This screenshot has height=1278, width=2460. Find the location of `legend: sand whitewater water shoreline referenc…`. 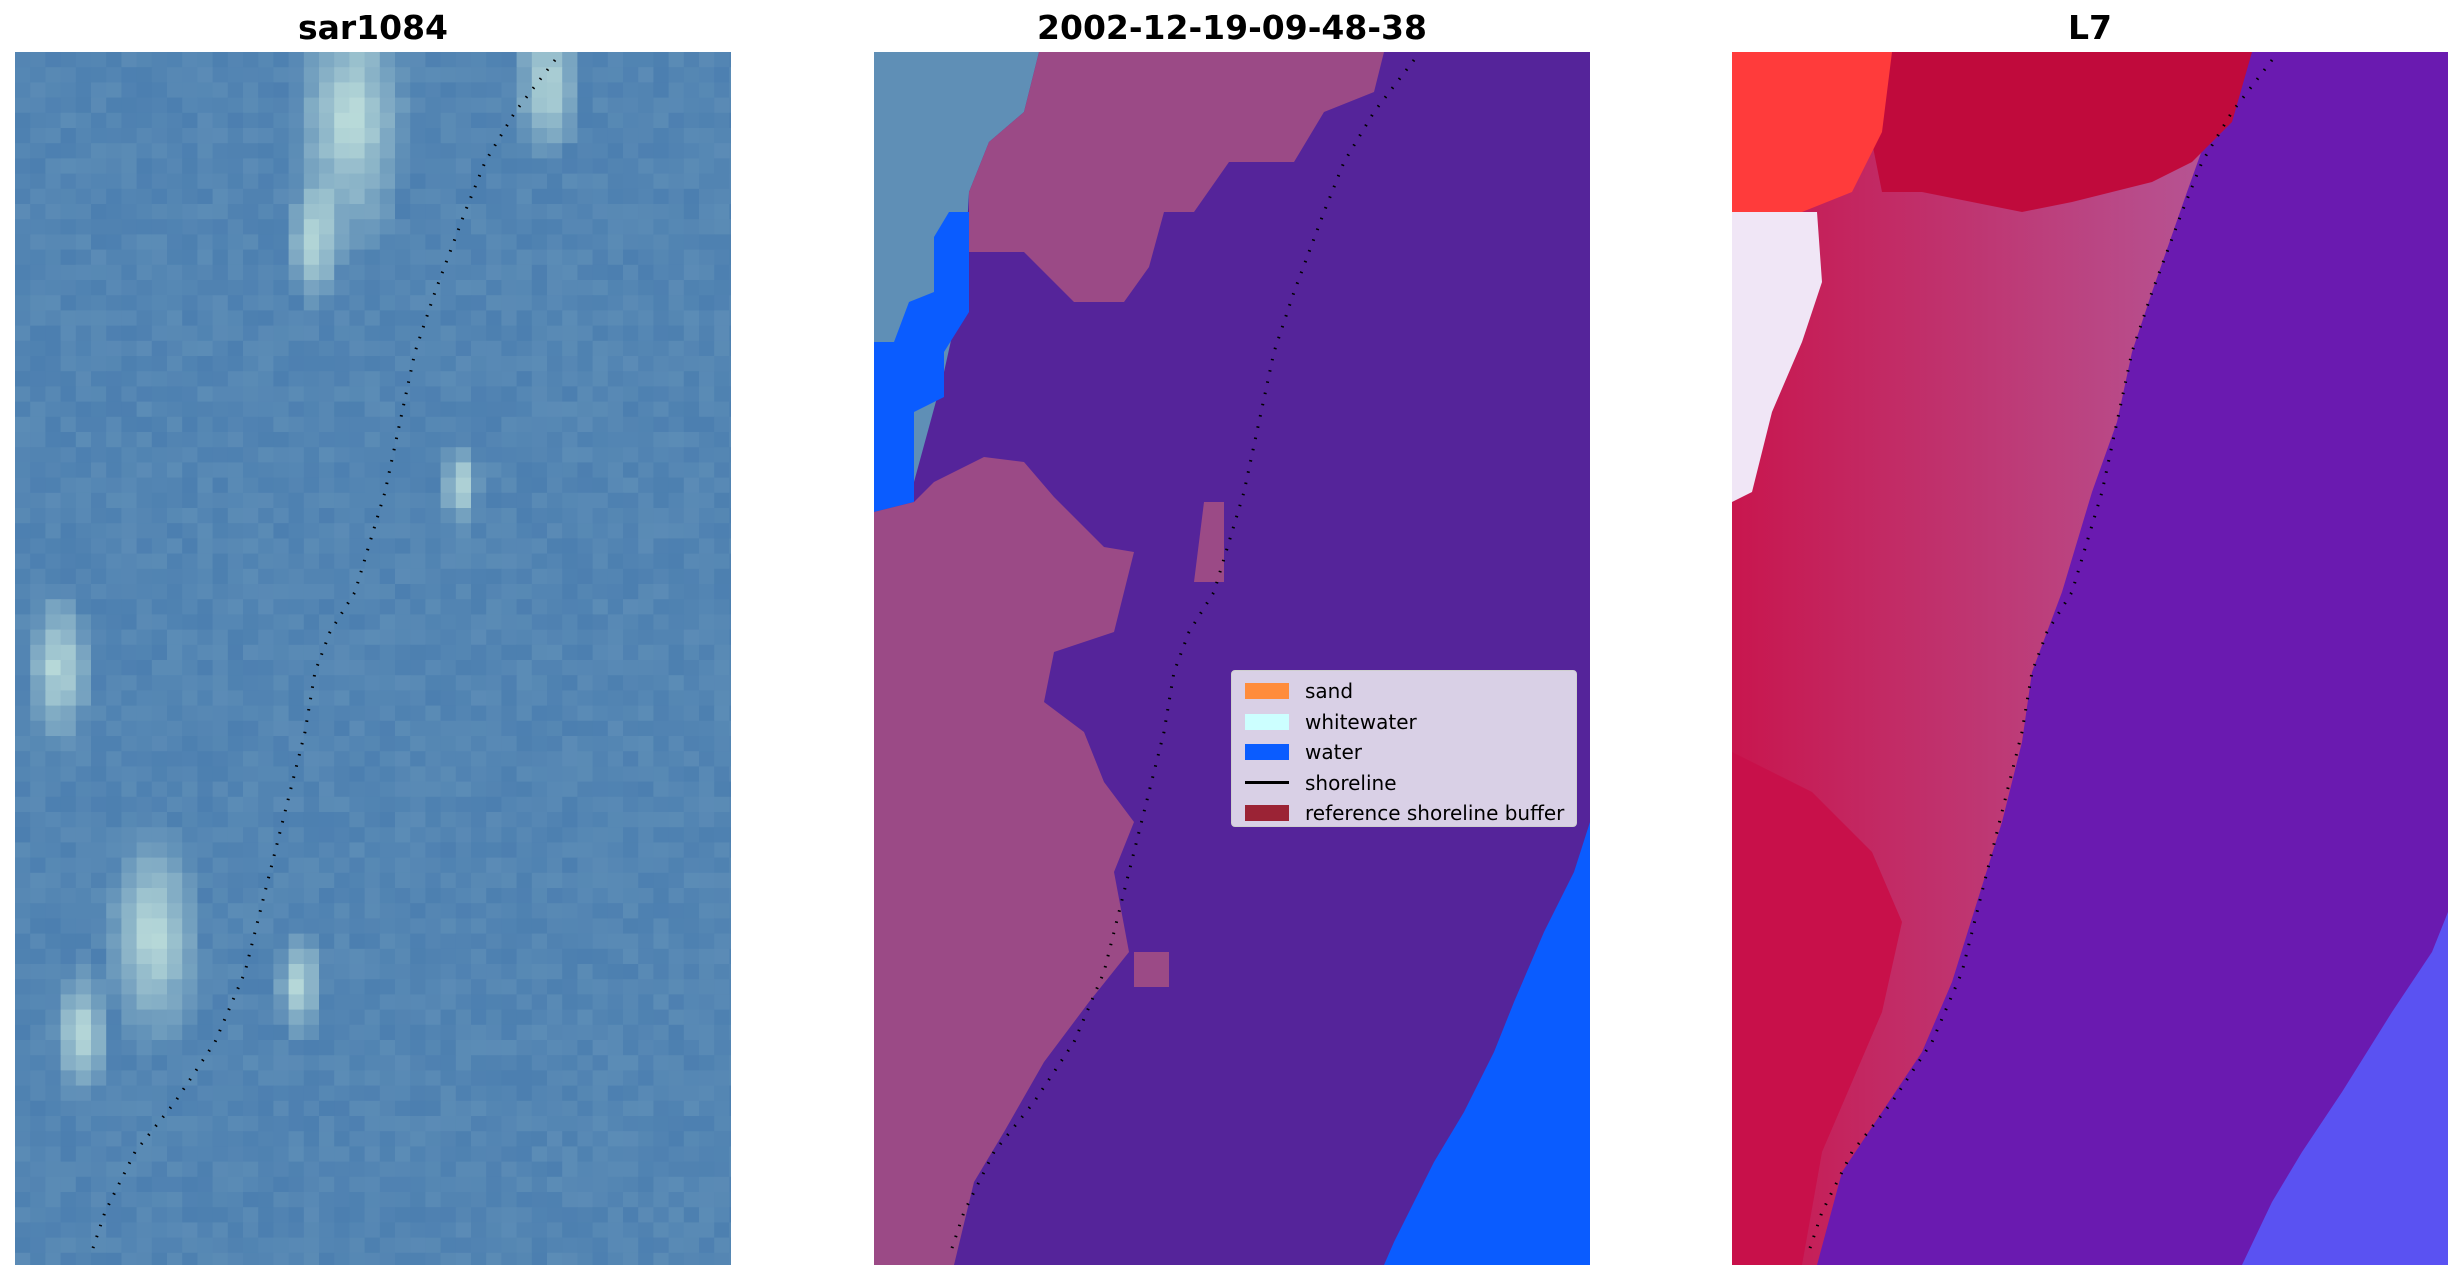

legend: sand whitewater water shoreline referenc… is located at coordinates (1404, 748).